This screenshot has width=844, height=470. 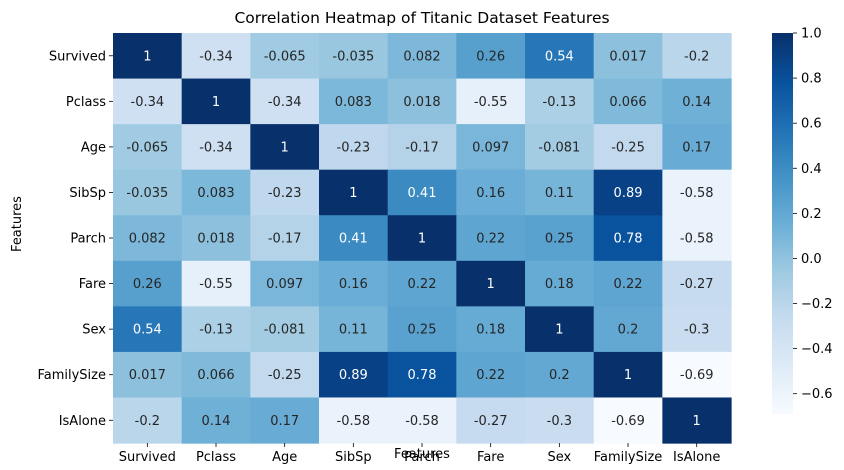 I want to click on row-tick-label: IsAlone, so click(x=82, y=421).